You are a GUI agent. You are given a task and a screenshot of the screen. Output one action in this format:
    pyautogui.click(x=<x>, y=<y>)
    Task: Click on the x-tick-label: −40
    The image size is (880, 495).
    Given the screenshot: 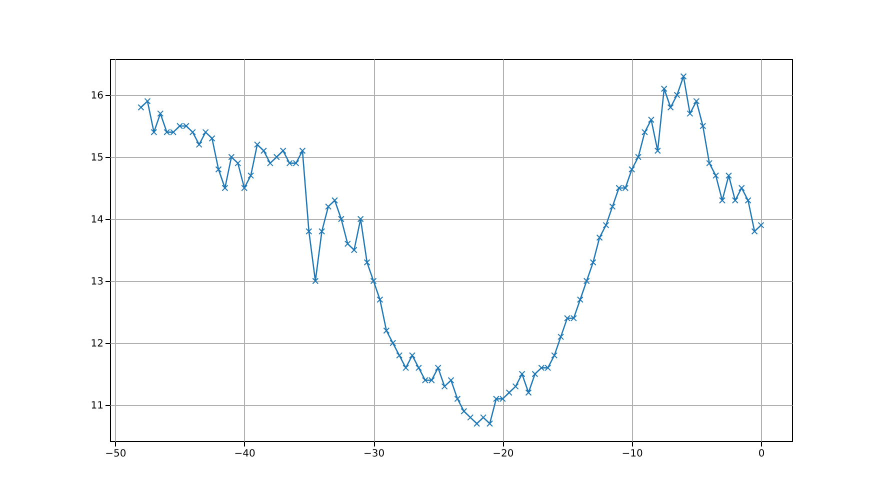 What is the action you would take?
    pyautogui.click(x=245, y=454)
    